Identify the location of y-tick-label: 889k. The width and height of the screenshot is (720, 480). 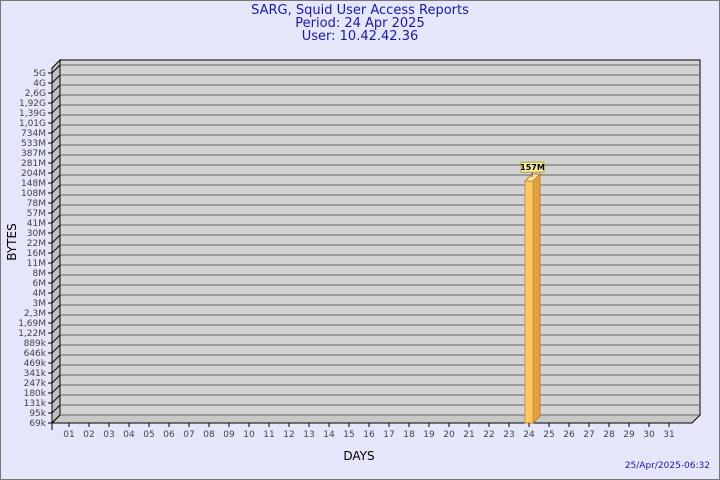
(35, 344).